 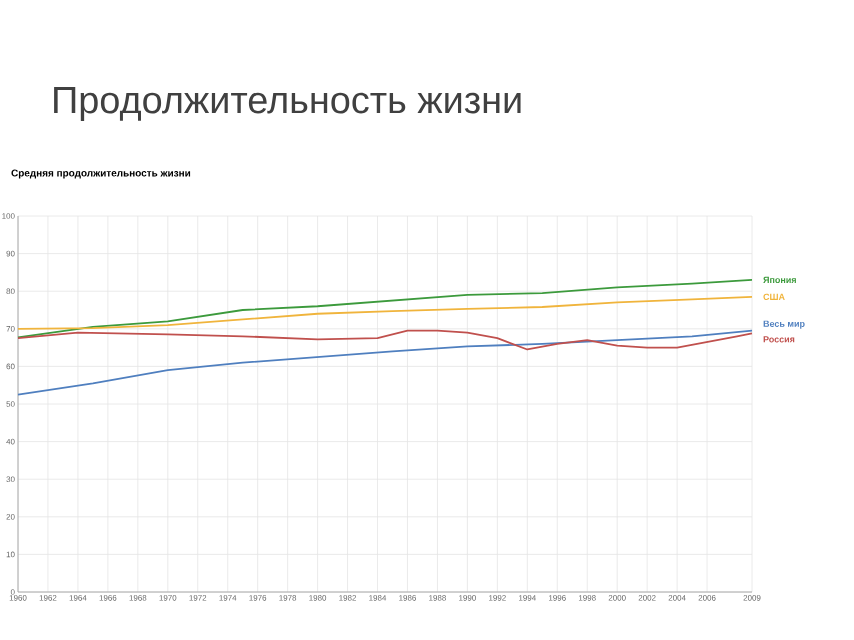 I want to click on chart-title: Продолжительность жизни, so click(x=287, y=104).